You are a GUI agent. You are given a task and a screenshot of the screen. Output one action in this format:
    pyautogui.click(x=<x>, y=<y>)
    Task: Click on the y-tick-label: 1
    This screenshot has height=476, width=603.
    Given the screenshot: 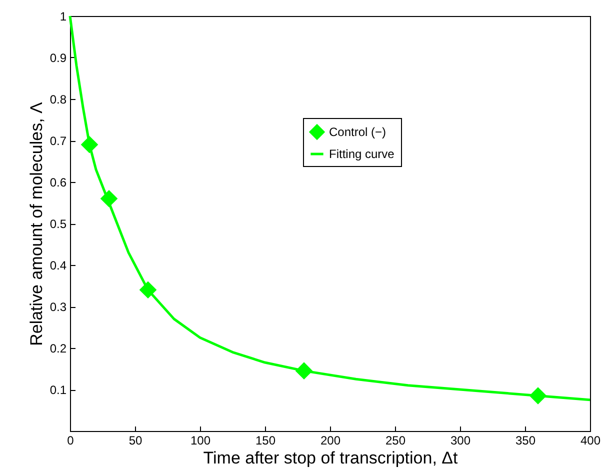 What is the action you would take?
    pyautogui.click(x=63, y=17)
    